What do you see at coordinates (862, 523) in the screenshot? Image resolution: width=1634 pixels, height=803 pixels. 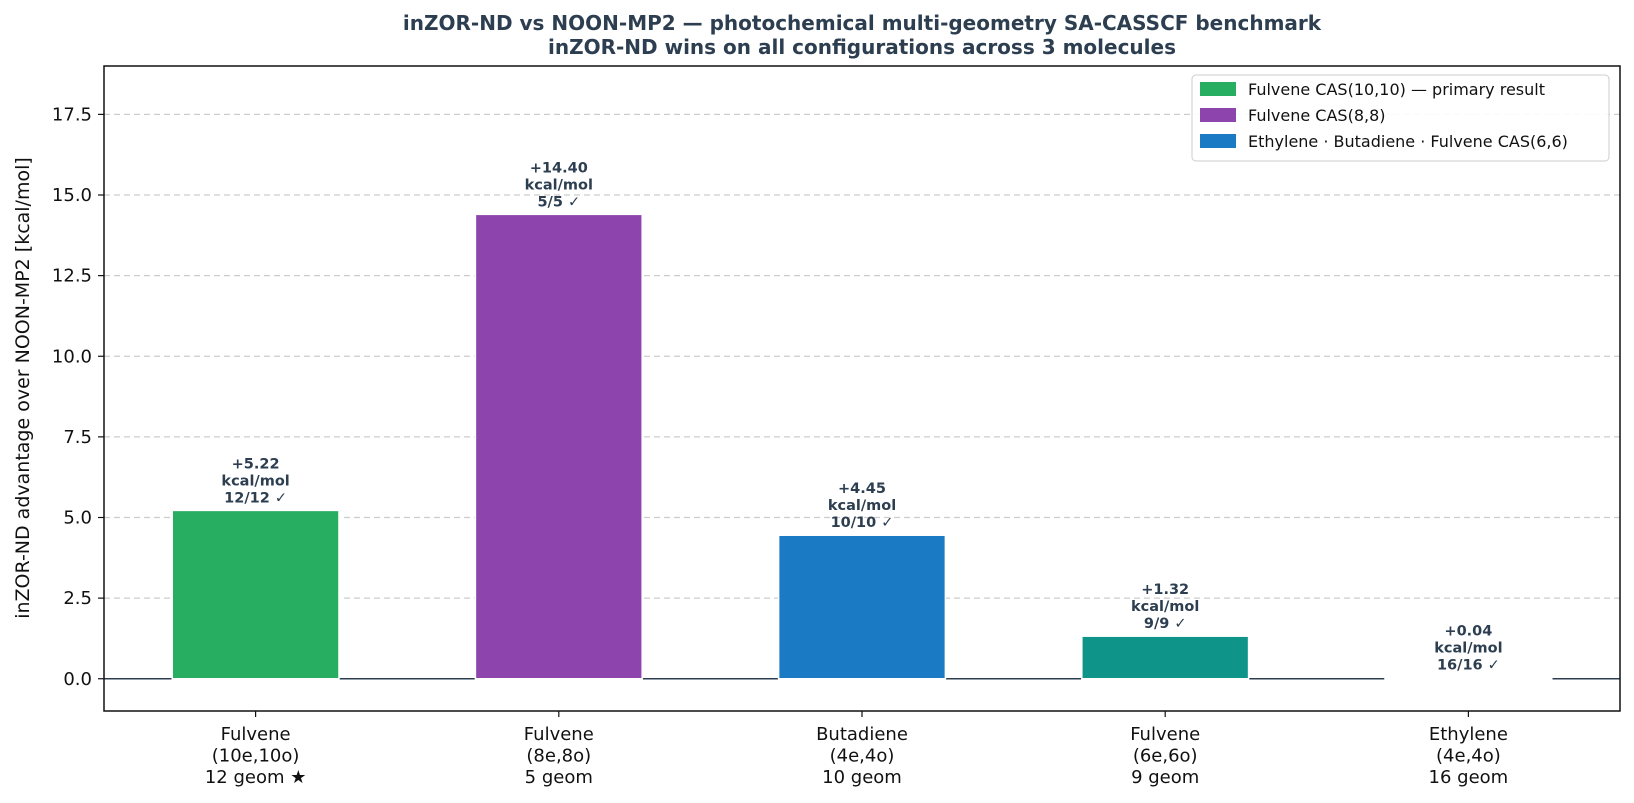 I see `data-label: 10/10 ✓` at bounding box center [862, 523].